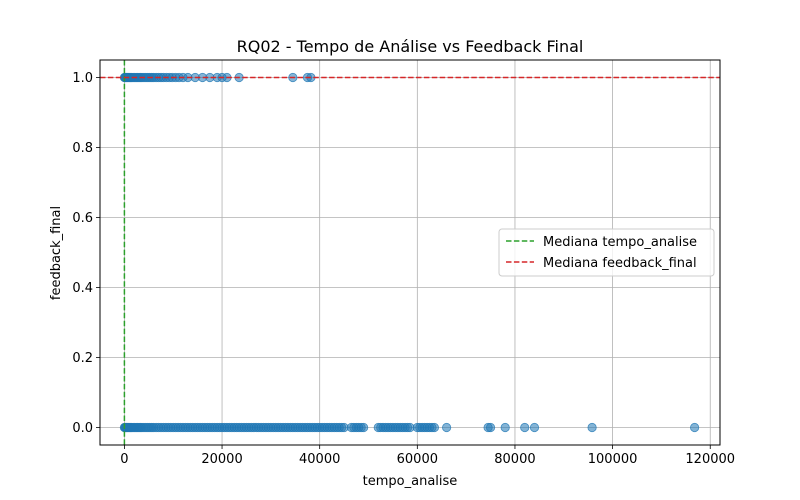  What do you see at coordinates (514, 459) in the screenshot?
I see `x-tick-label: 80000` at bounding box center [514, 459].